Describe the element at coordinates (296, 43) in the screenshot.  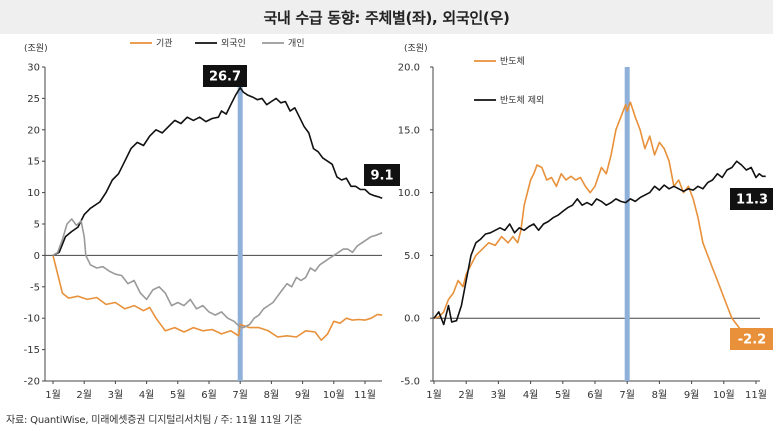
I see `legend-label: 개인` at that location.